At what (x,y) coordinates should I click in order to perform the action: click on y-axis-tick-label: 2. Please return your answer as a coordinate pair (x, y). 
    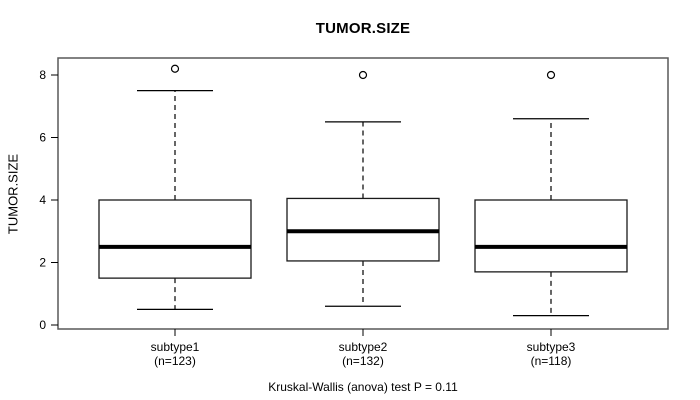
    Looking at the image, I should click on (42, 263).